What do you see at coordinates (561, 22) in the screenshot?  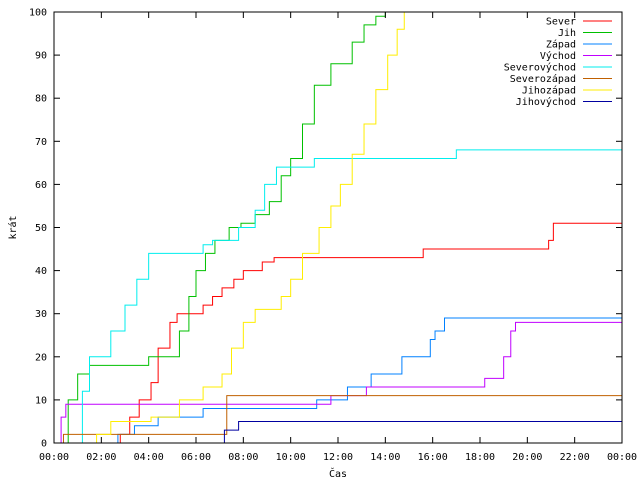 I see `legend-label-sever: Sever` at bounding box center [561, 22].